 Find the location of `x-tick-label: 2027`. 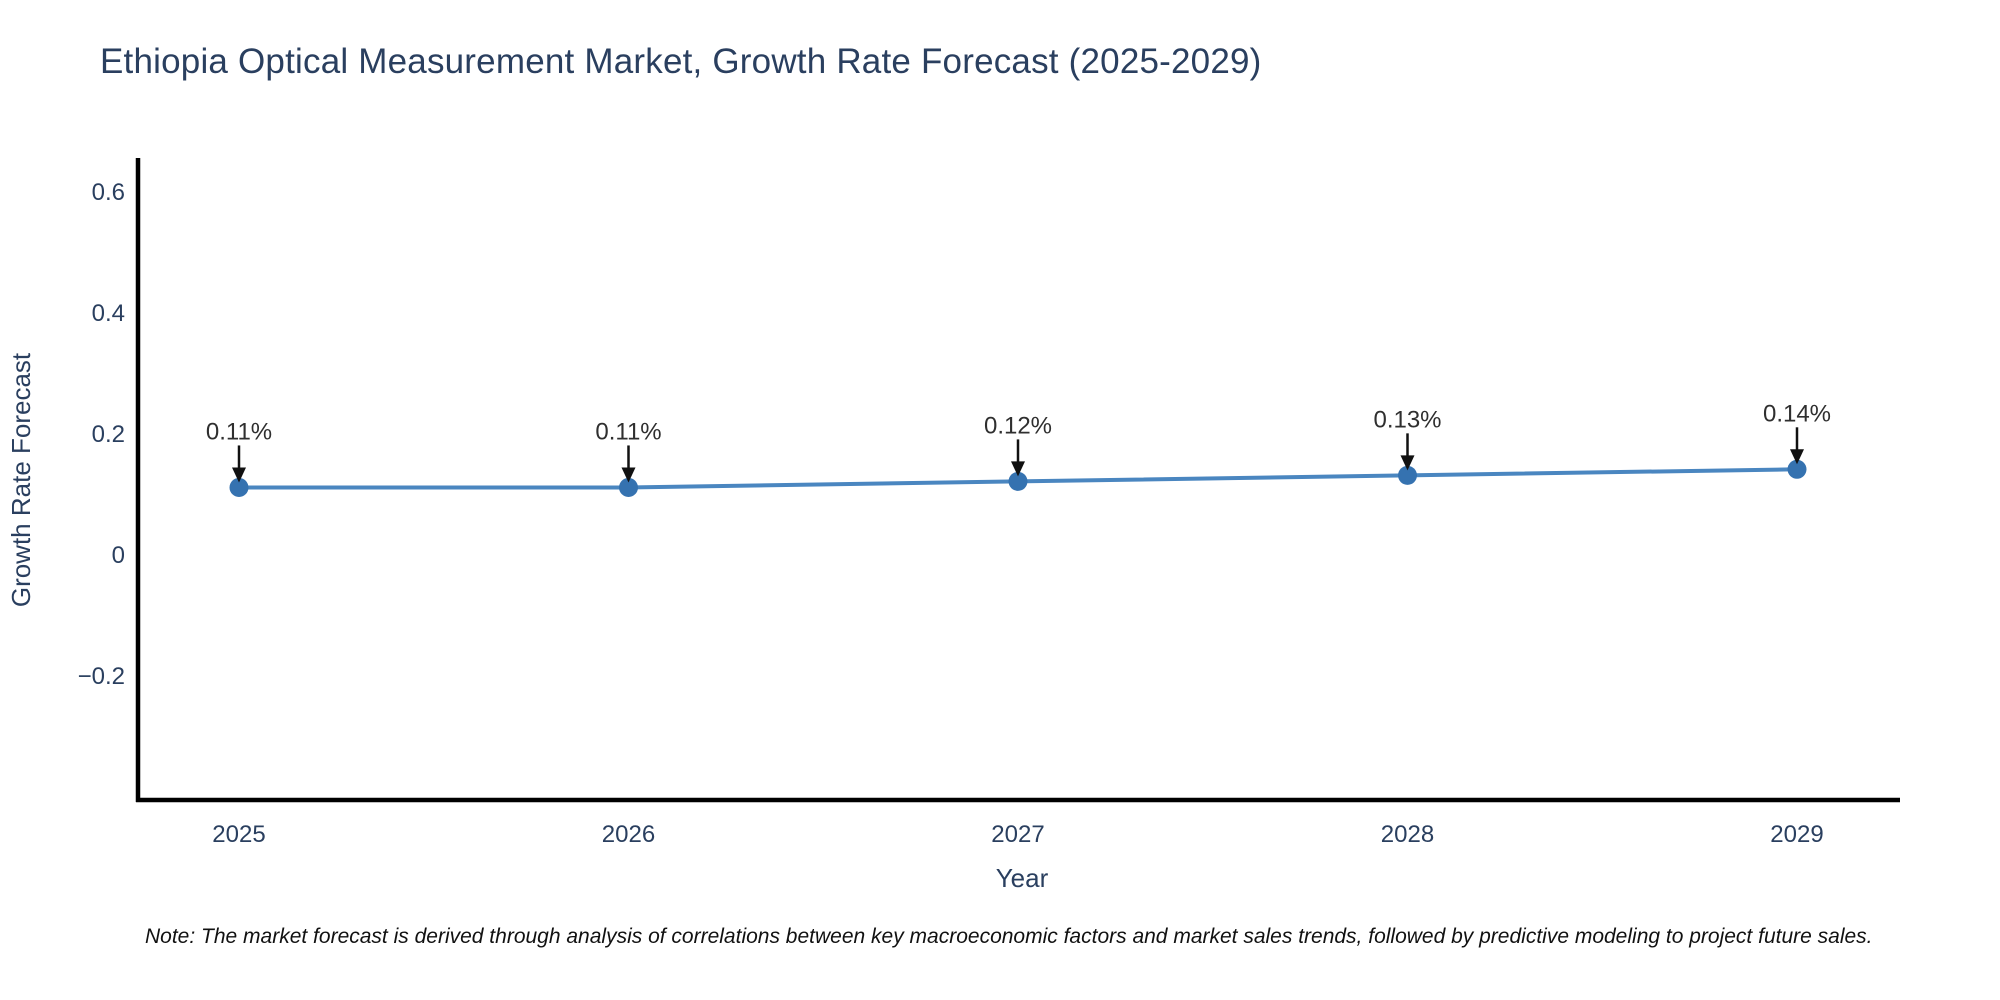

x-tick-label: 2027 is located at coordinates (1017, 834).